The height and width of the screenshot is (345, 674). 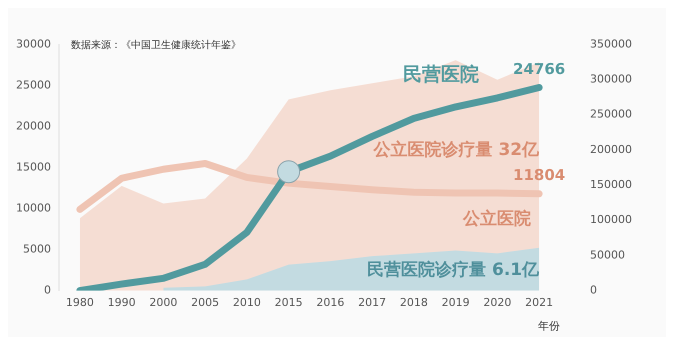 I want to click on series-label: 民营医院, so click(x=441, y=74).